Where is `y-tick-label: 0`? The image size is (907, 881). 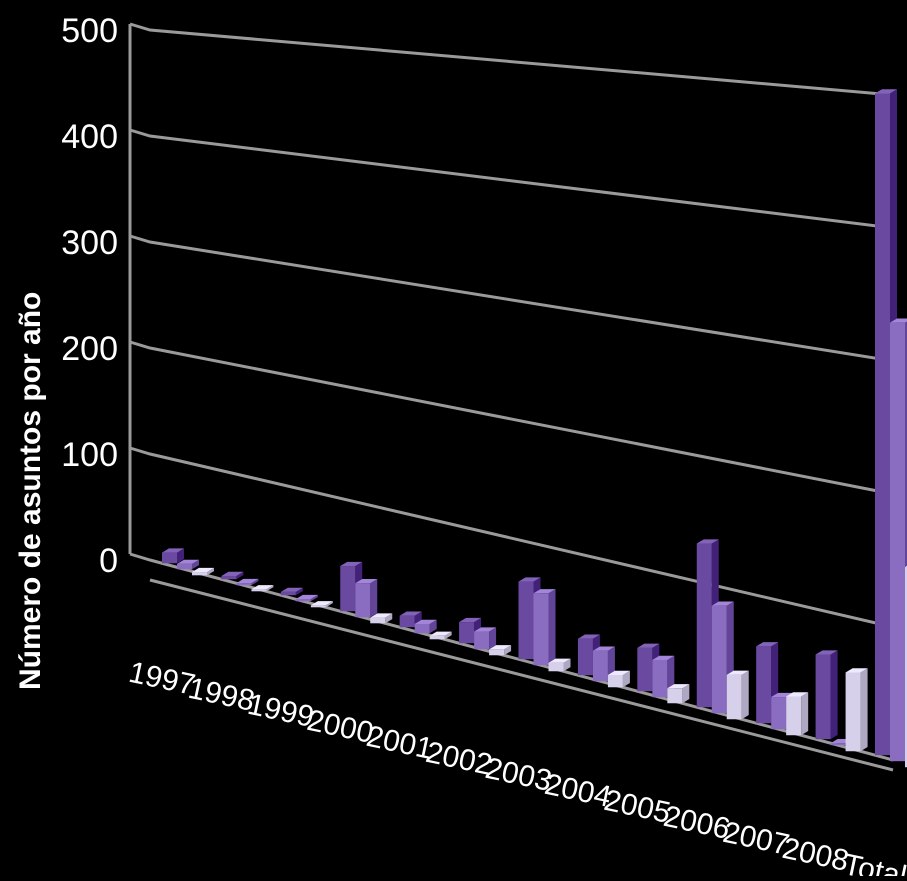
y-tick-label: 0 is located at coordinates (108, 561).